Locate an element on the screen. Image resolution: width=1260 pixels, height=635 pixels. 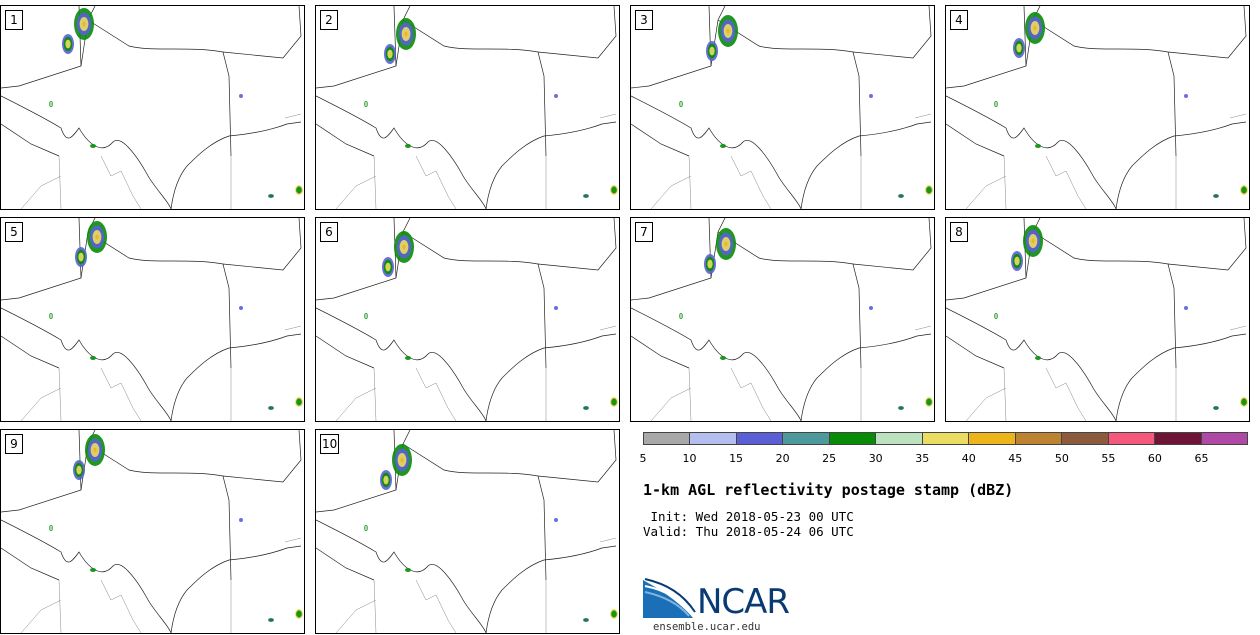
valid-time: Valid: Thu 2018-05-24 06 UTC is located at coordinates (748, 531).